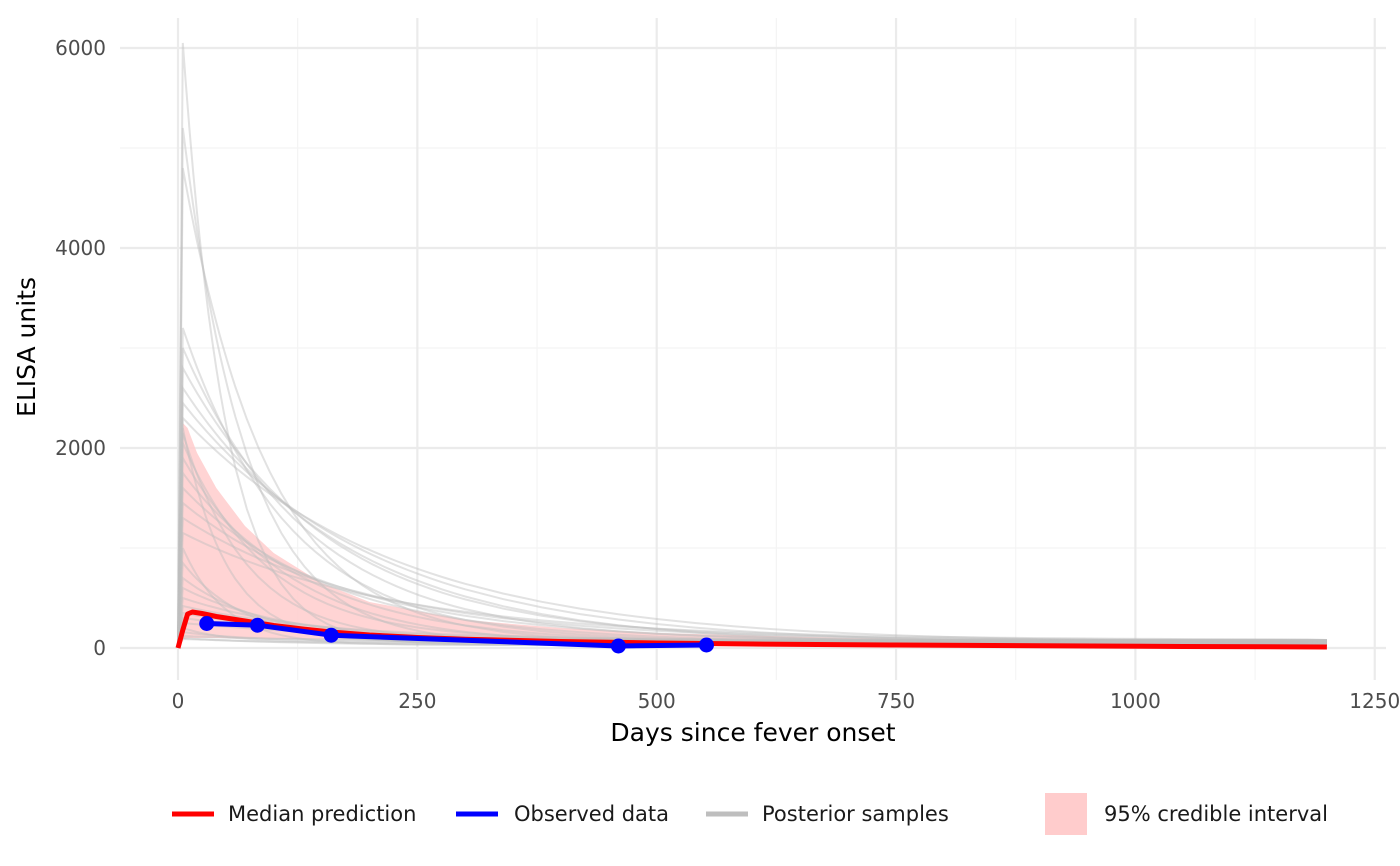 This screenshot has height=866, width=1400. What do you see at coordinates (417, 701) in the screenshot?
I see `x-tick-label: 250` at bounding box center [417, 701].